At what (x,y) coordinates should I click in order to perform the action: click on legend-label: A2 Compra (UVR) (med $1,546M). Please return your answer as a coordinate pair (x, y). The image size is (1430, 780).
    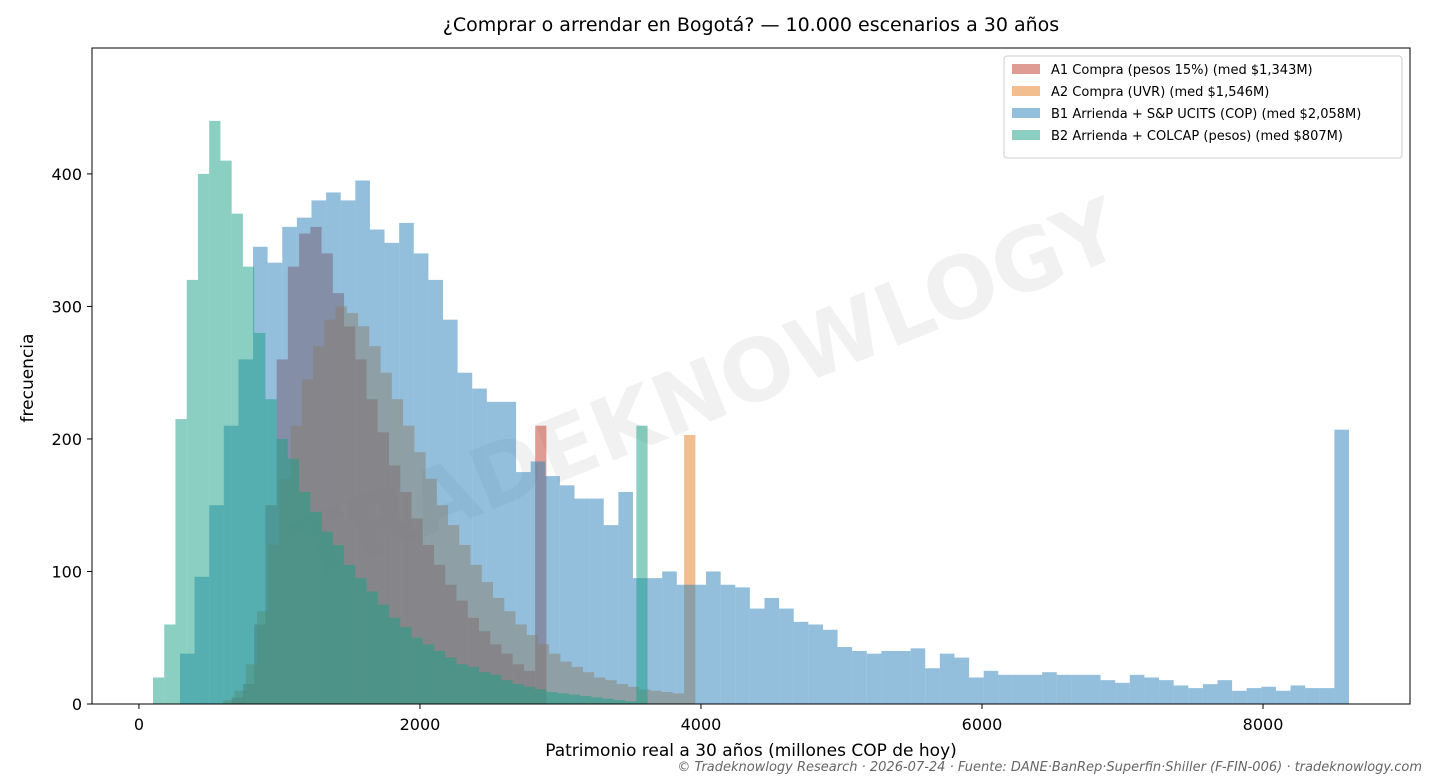
    Looking at the image, I should click on (1160, 92).